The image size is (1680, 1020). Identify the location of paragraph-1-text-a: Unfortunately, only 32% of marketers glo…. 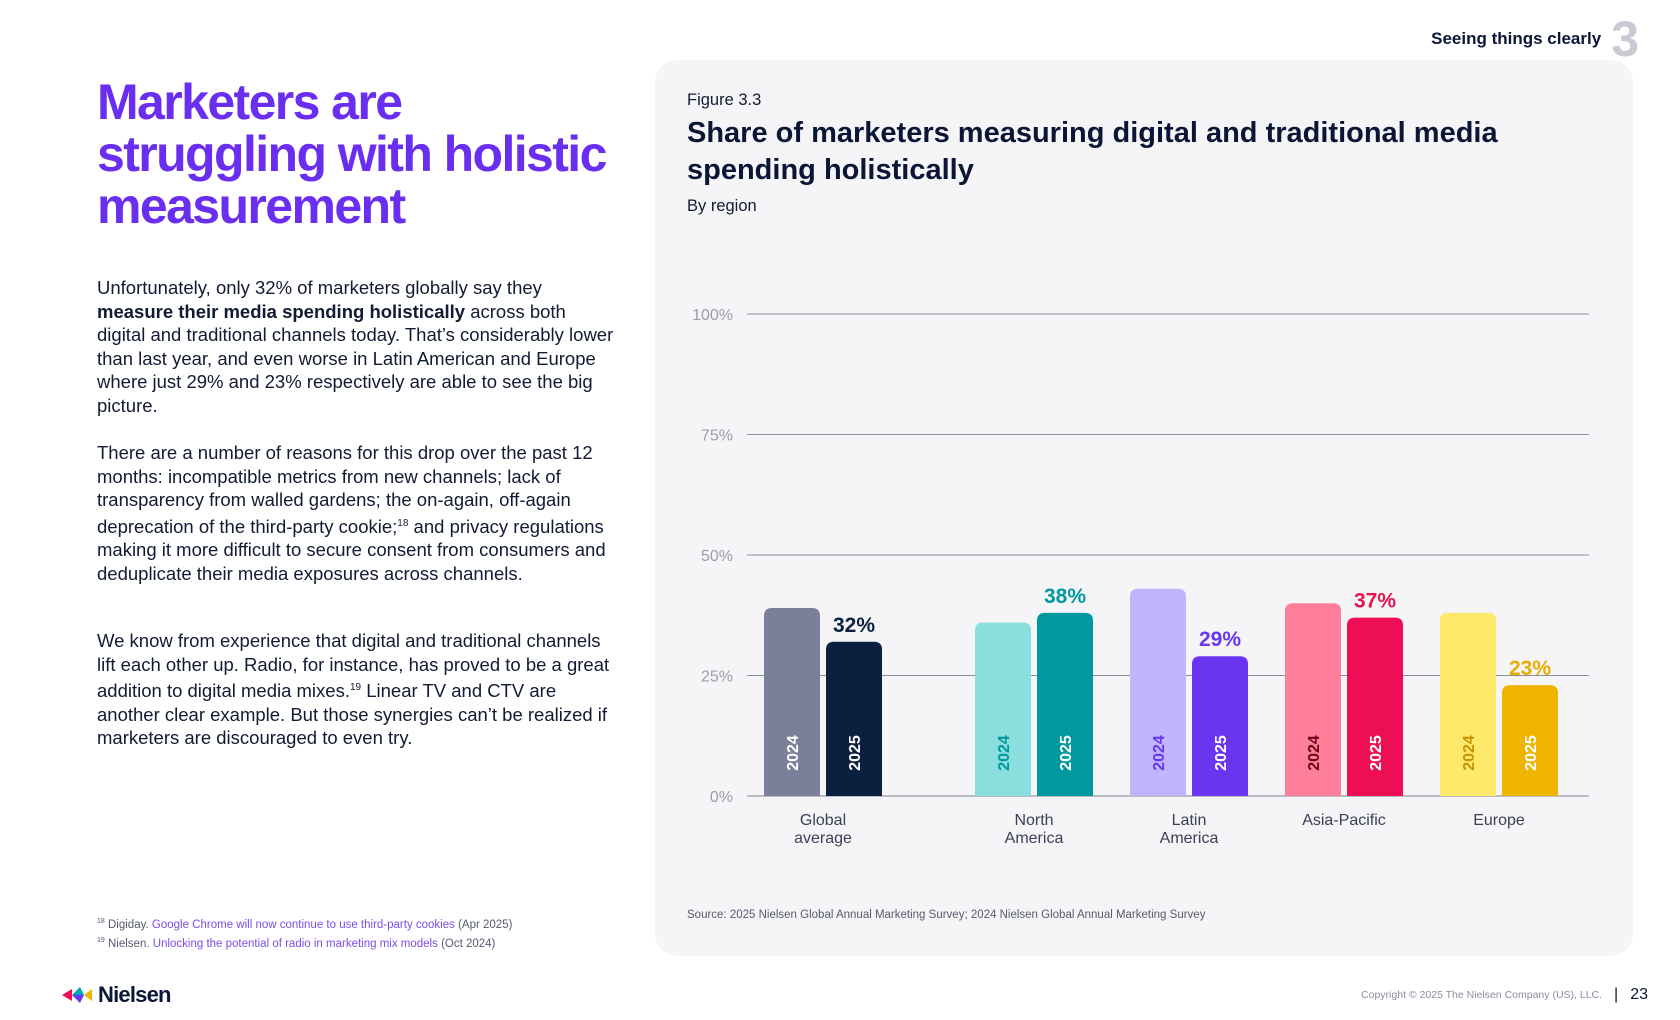
(319, 287).